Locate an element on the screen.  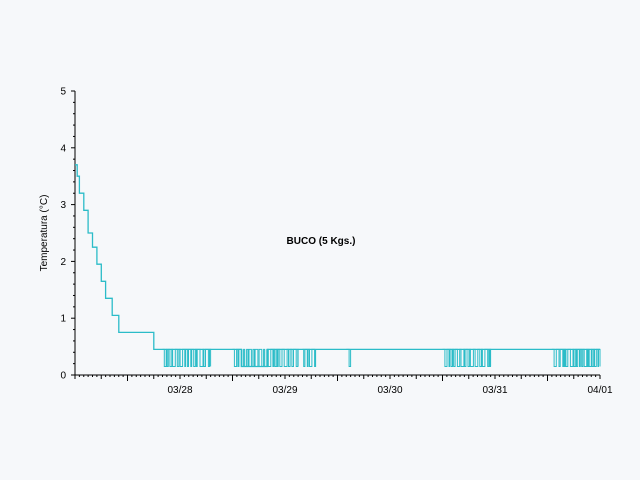
y-tick-label: 2 is located at coordinates (63, 262).